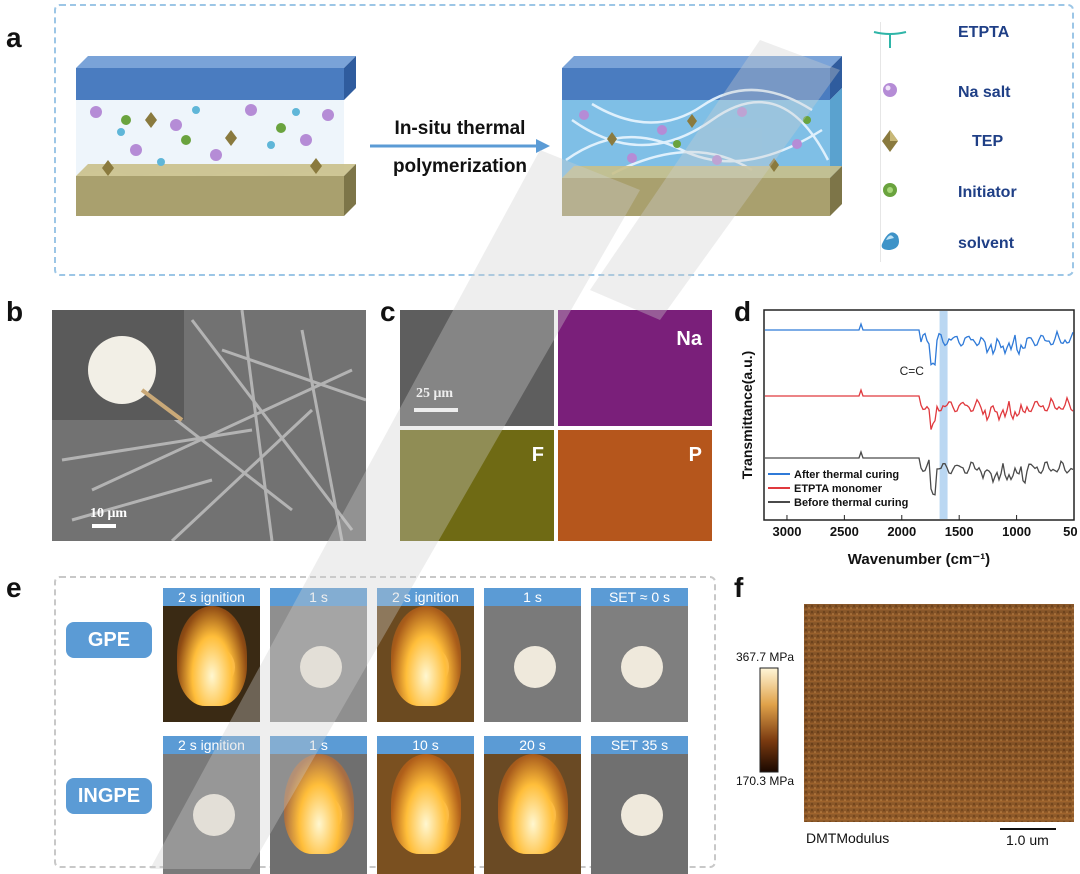  I want to click on x-tick-label: 1500, so click(959, 531).